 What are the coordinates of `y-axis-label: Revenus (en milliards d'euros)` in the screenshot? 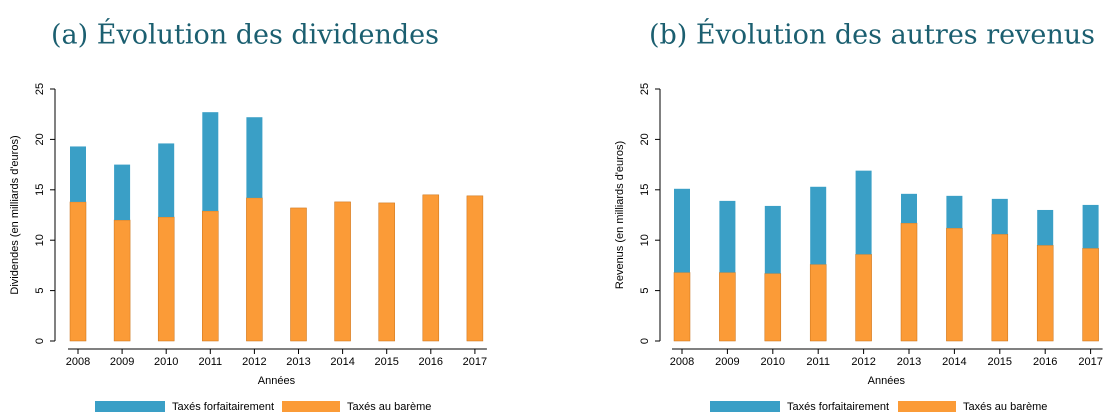 It's located at (620, 215).